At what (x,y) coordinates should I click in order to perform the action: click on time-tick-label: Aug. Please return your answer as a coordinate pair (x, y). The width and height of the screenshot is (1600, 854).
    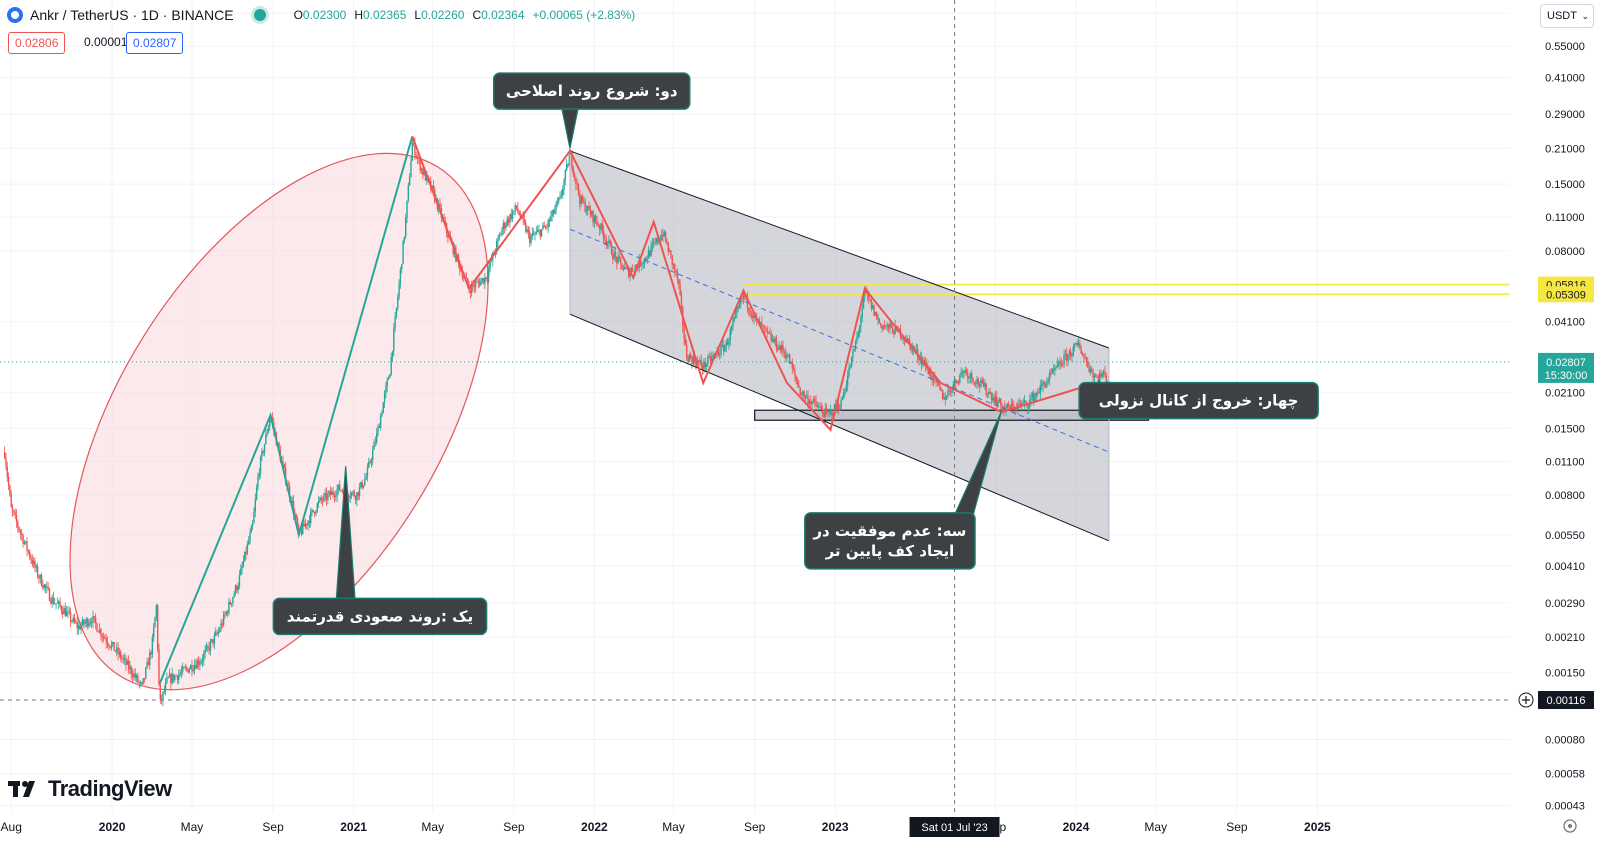
    Looking at the image, I should click on (11, 827).